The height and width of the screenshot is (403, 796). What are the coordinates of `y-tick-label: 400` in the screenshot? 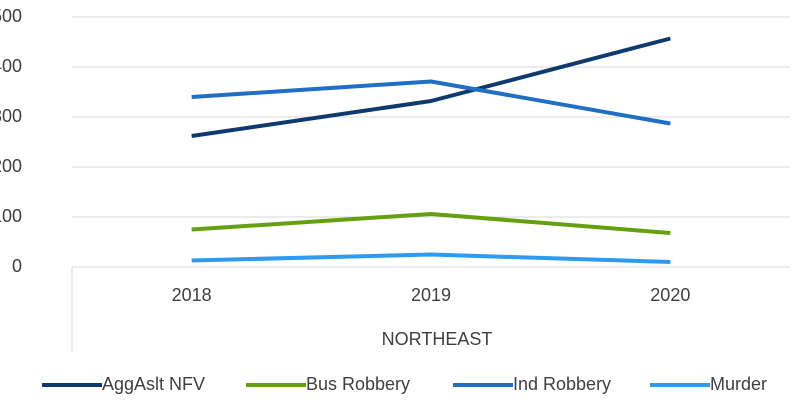 It's located at (11, 66).